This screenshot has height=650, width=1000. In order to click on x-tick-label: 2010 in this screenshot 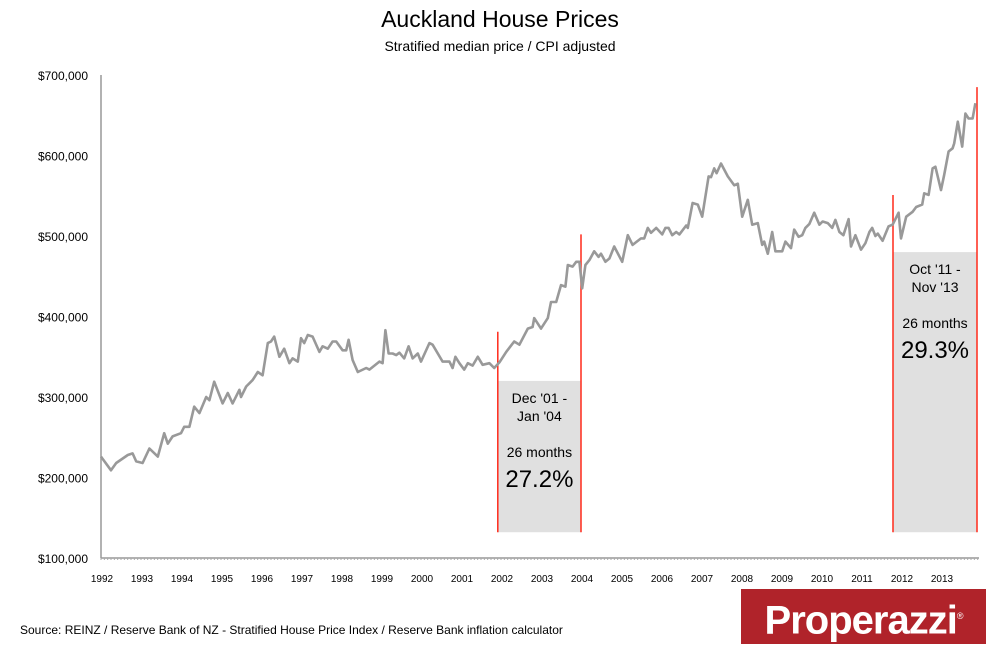, I will do `click(822, 579)`.